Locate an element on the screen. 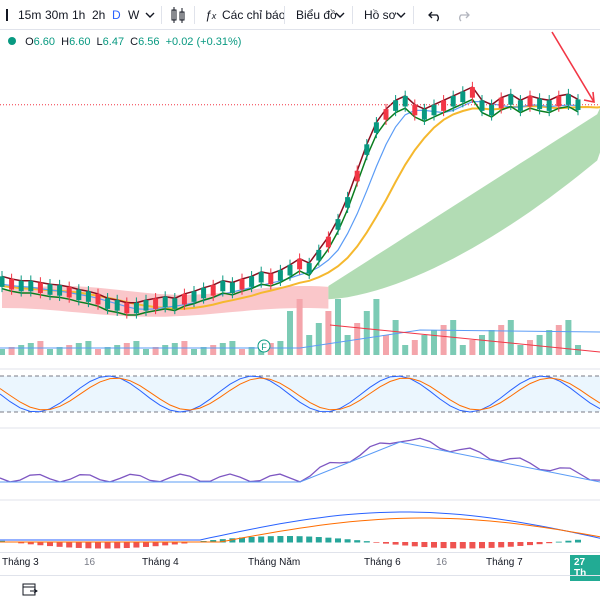 Image resolution: width=600 pixels, height=602 pixels. macd-signal-line is located at coordinates (300, 530).